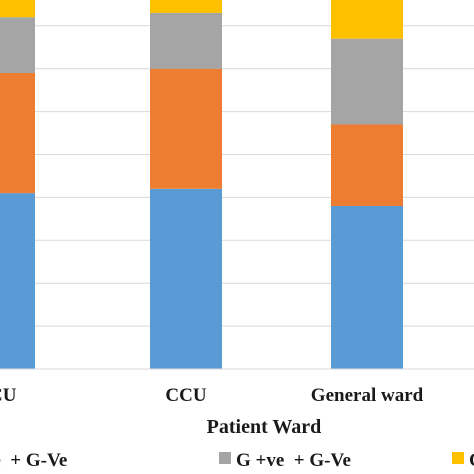 Image resolution: width=474 pixels, height=474 pixels. What do you see at coordinates (471, 460) in the screenshot?
I see `legend-label: C` at bounding box center [471, 460].